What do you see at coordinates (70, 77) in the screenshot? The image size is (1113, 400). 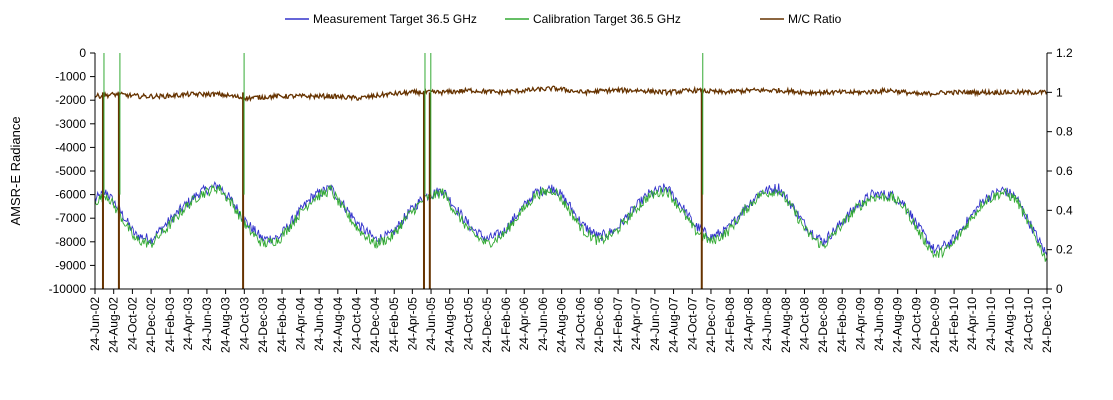 I see `y-tick-label-1: -1000` at bounding box center [70, 77].